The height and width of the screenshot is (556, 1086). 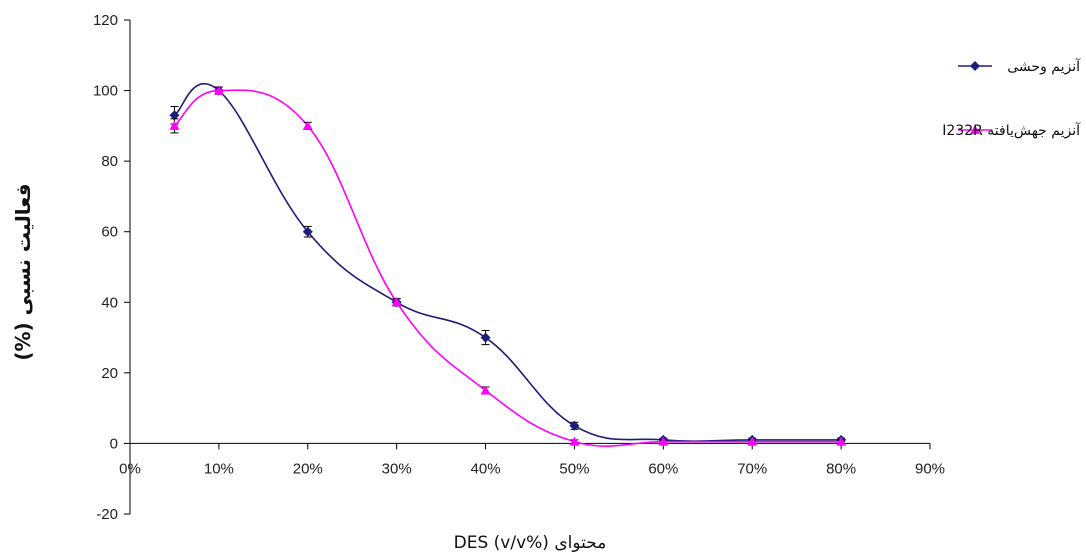 I want to click on x-tick-label: 40%, so click(x=486, y=468).